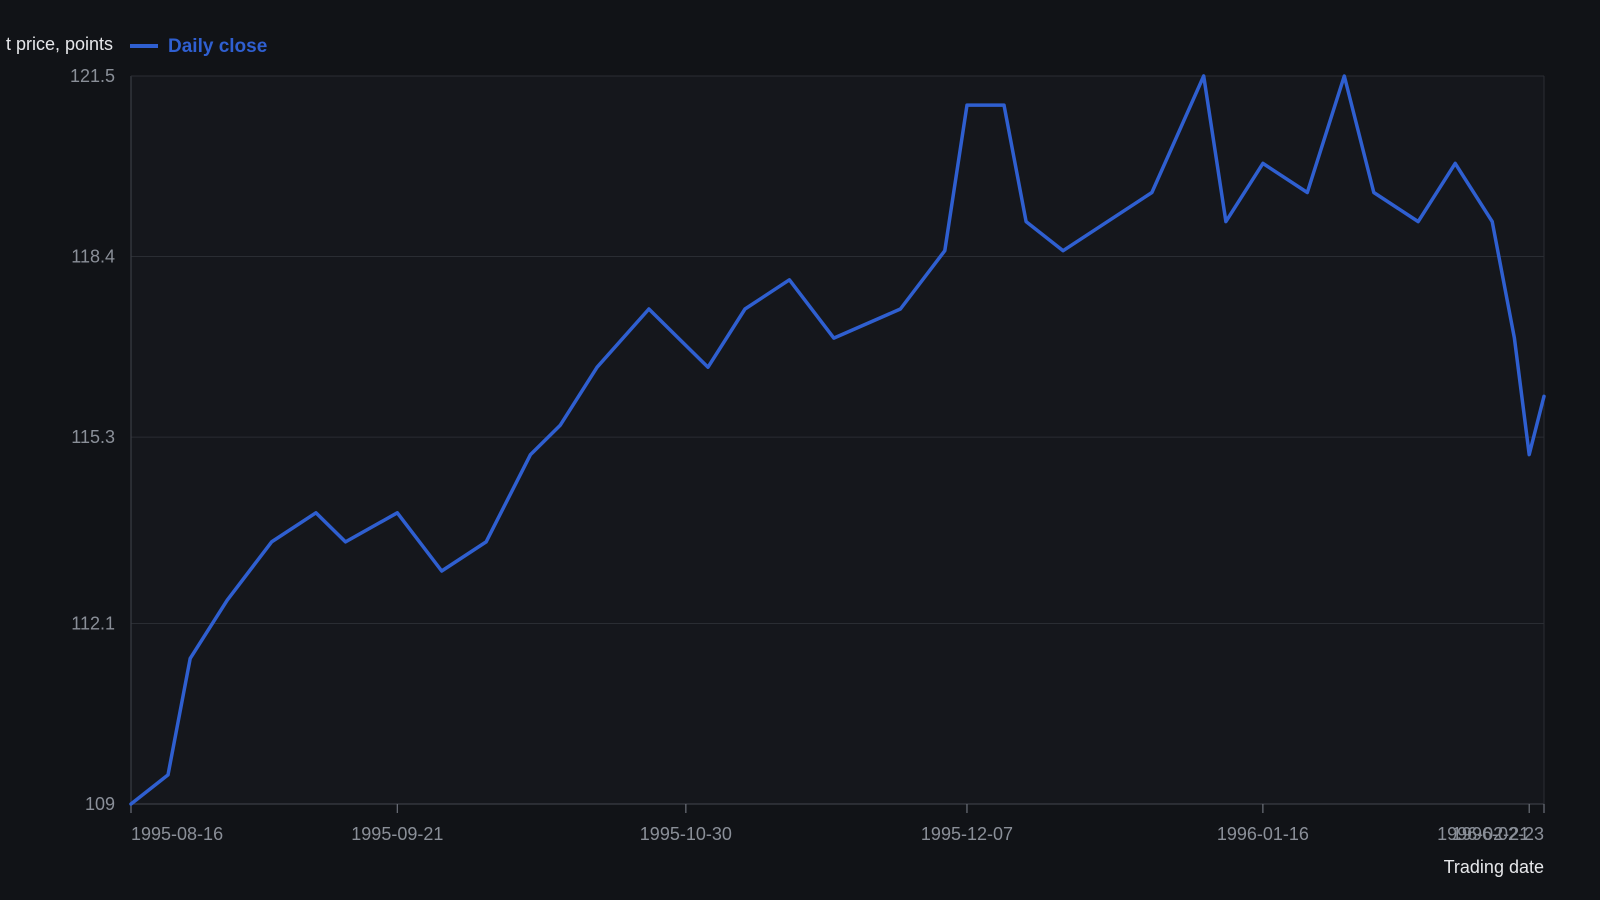  Describe the element at coordinates (397, 834) in the screenshot. I see `x-tick-label: 1995-09-21` at that location.